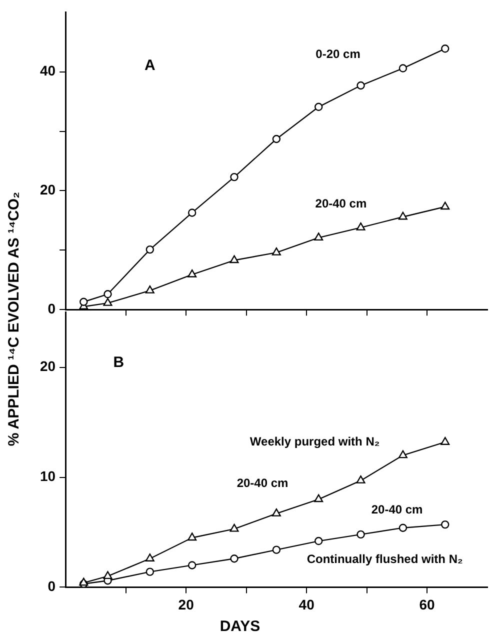  Describe the element at coordinates (338, 53) in the screenshot. I see `annotation: 0-20 cm` at that location.